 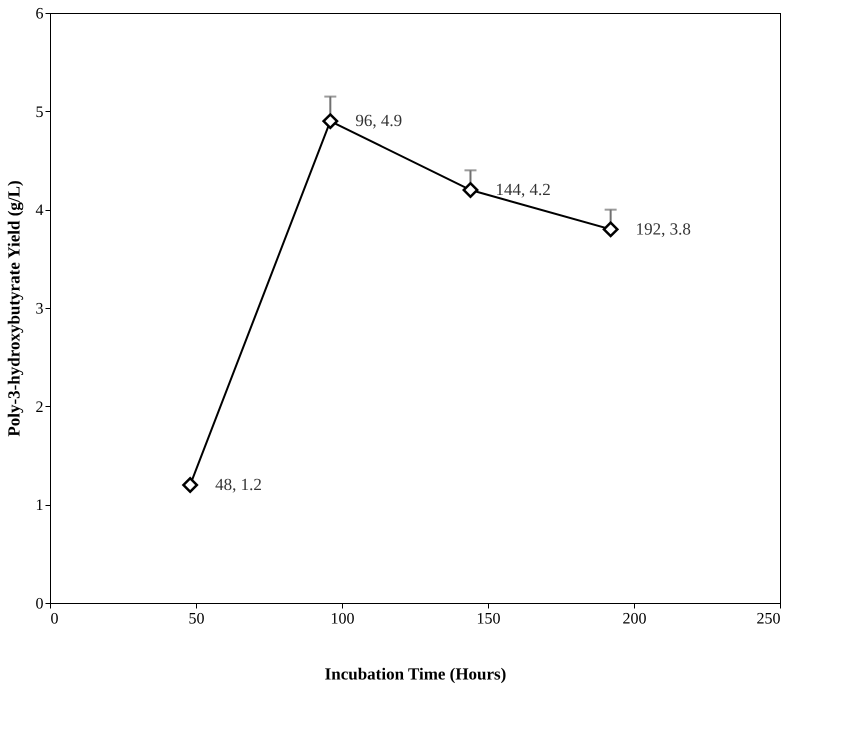 What do you see at coordinates (40, 604) in the screenshot?
I see `y-tick-label: 0` at bounding box center [40, 604].